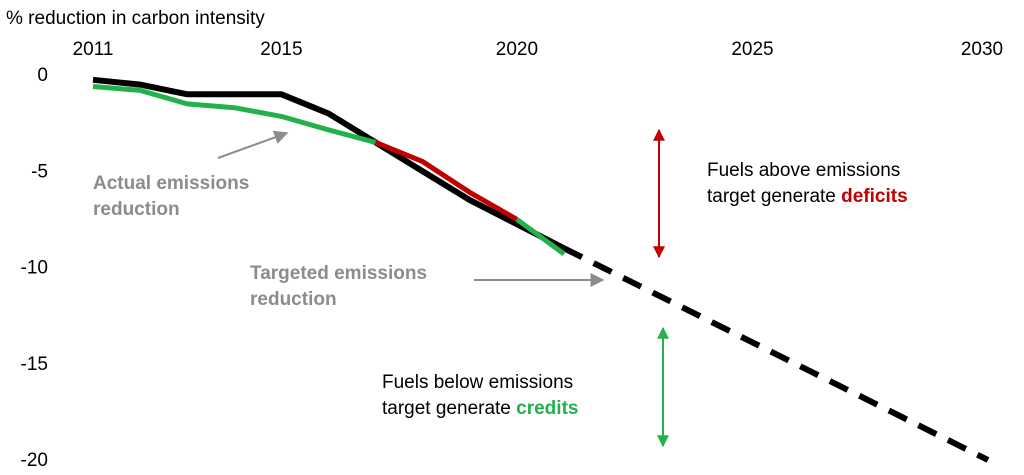 The height and width of the screenshot is (475, 1024). What do you see at coordinates (34, 364) in the screenshot?
I see `y-tick-label: -15` at bounding box center [34, 364].